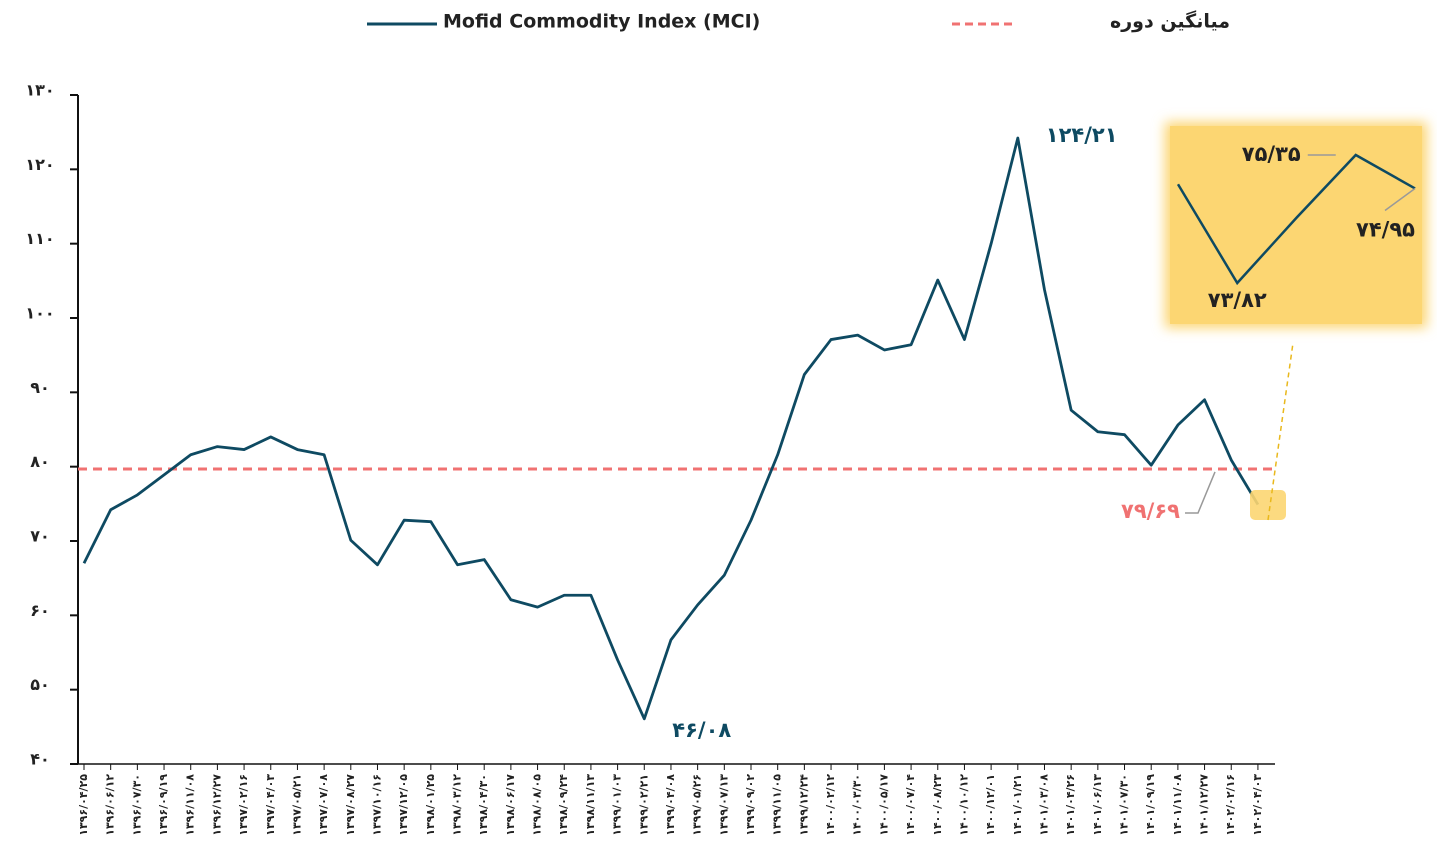 This screenshot has height=859, width=1437. I want to click on mean-label: ۷۹/۶۹, so click(1150, 511).